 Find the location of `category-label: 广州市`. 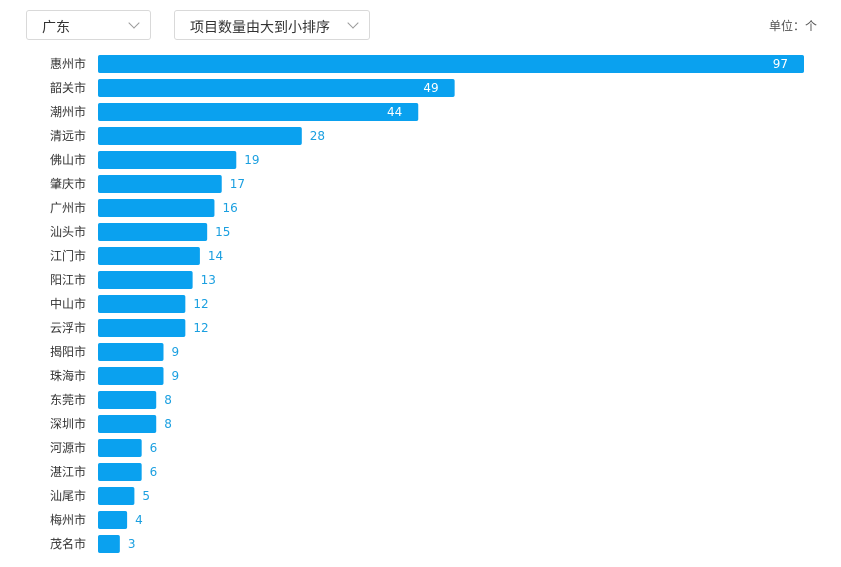

category-label: 广州市 is located at coordinates (68, 207).